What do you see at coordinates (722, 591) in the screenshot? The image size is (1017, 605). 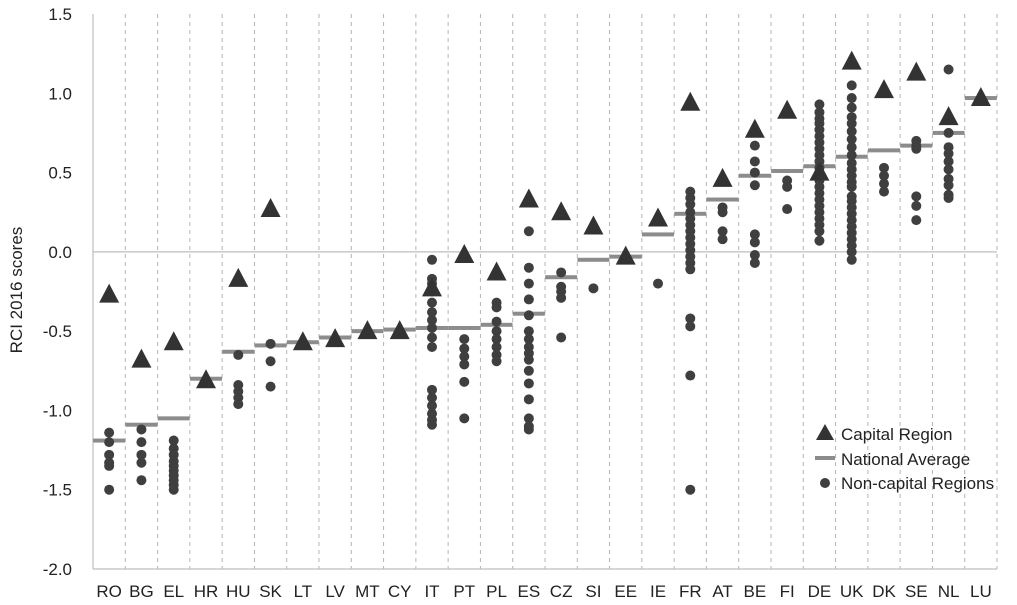 I see `x-tick-label: AT` at bounding box center [722, 591].